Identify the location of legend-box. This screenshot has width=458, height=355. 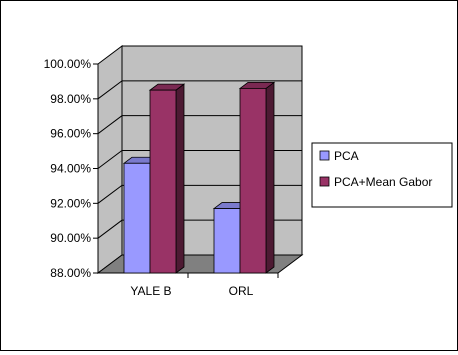
(382, 175).